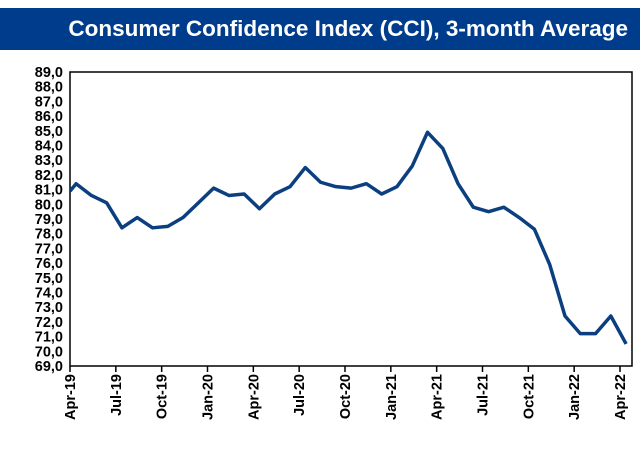 The width and height of the screenshot is (640, 469). Describe the element at coordinates (300, 395) in the screenshot. I see `x-tick-label: Jul-20` at that location.